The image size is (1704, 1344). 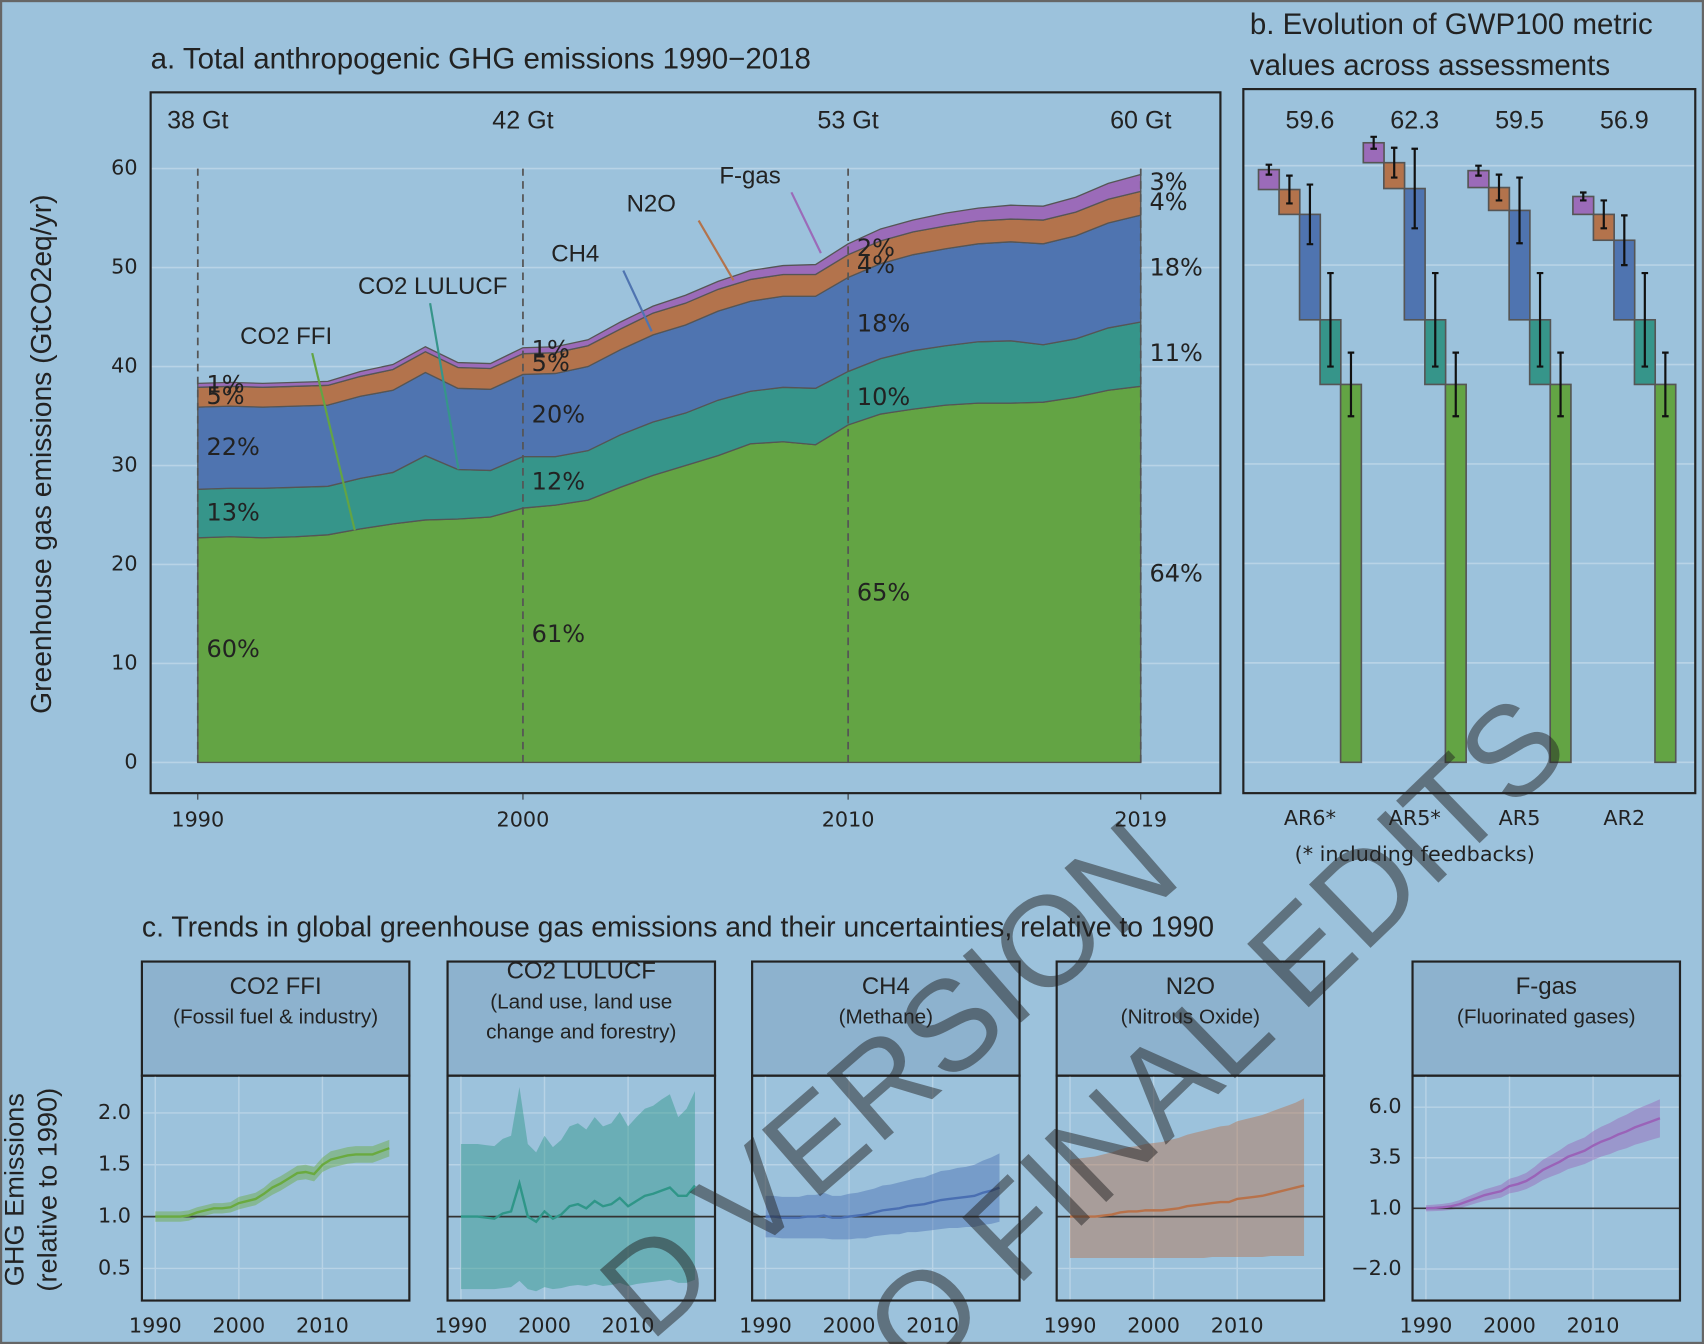 What do you see at coordinates (233, 513) in the screenshot?
I see `share-label: 13%` at bounding box center [233, 513].